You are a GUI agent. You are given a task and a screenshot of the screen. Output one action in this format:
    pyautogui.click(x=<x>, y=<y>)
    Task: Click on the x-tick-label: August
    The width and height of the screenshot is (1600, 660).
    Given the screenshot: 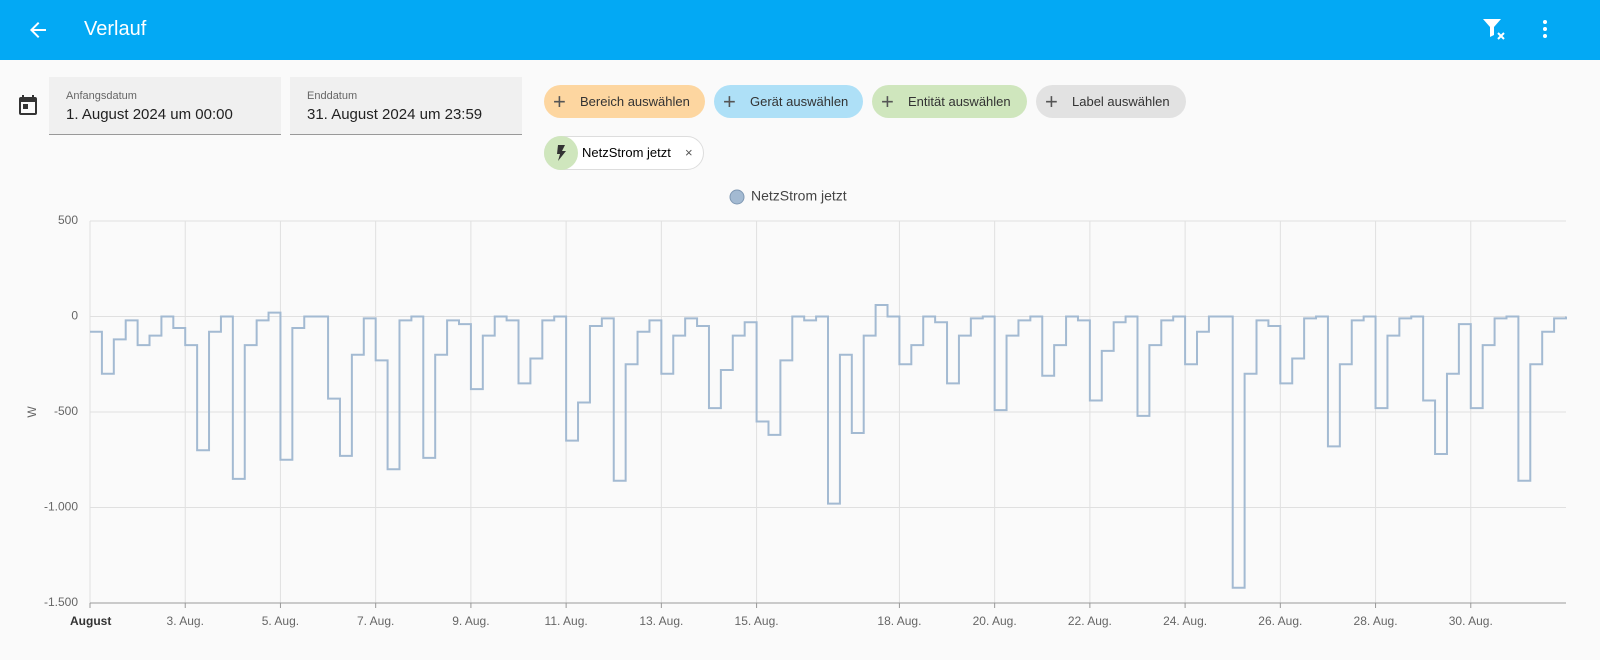 What is the action you would take?
    pyautogui.click(x=90, y=621)
    